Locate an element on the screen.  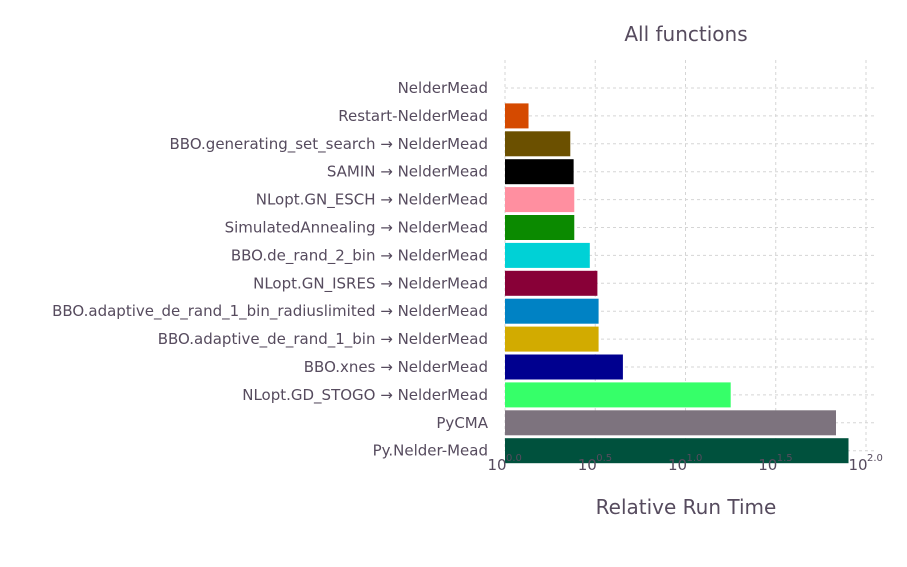
category-label-12: PyCMA is located at coordinates (462, 423).